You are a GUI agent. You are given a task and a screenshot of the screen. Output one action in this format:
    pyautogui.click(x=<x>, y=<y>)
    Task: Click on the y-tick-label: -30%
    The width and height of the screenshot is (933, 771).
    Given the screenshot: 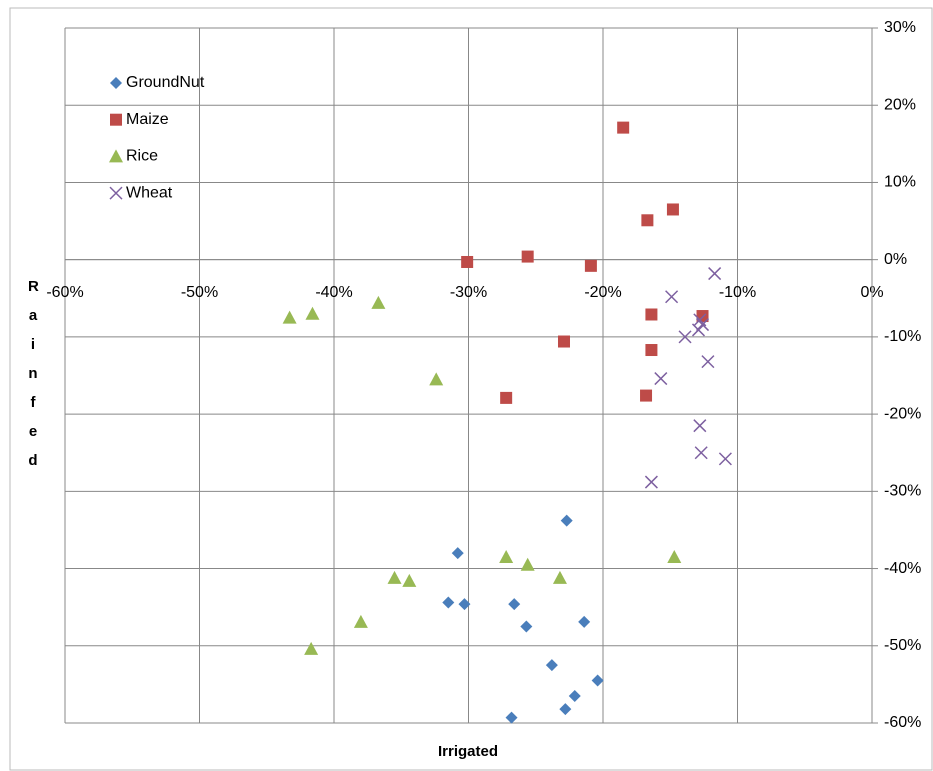 What is the action you would take?
    pyautogui.click(x=902, y=491)
    